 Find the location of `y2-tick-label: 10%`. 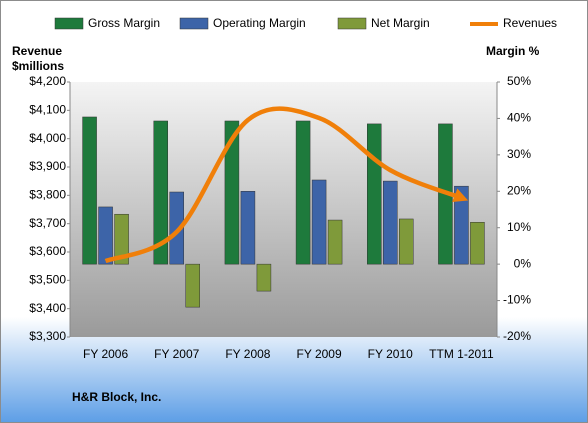

y2-tick-label: 10% is located at coordinates (519, 227).